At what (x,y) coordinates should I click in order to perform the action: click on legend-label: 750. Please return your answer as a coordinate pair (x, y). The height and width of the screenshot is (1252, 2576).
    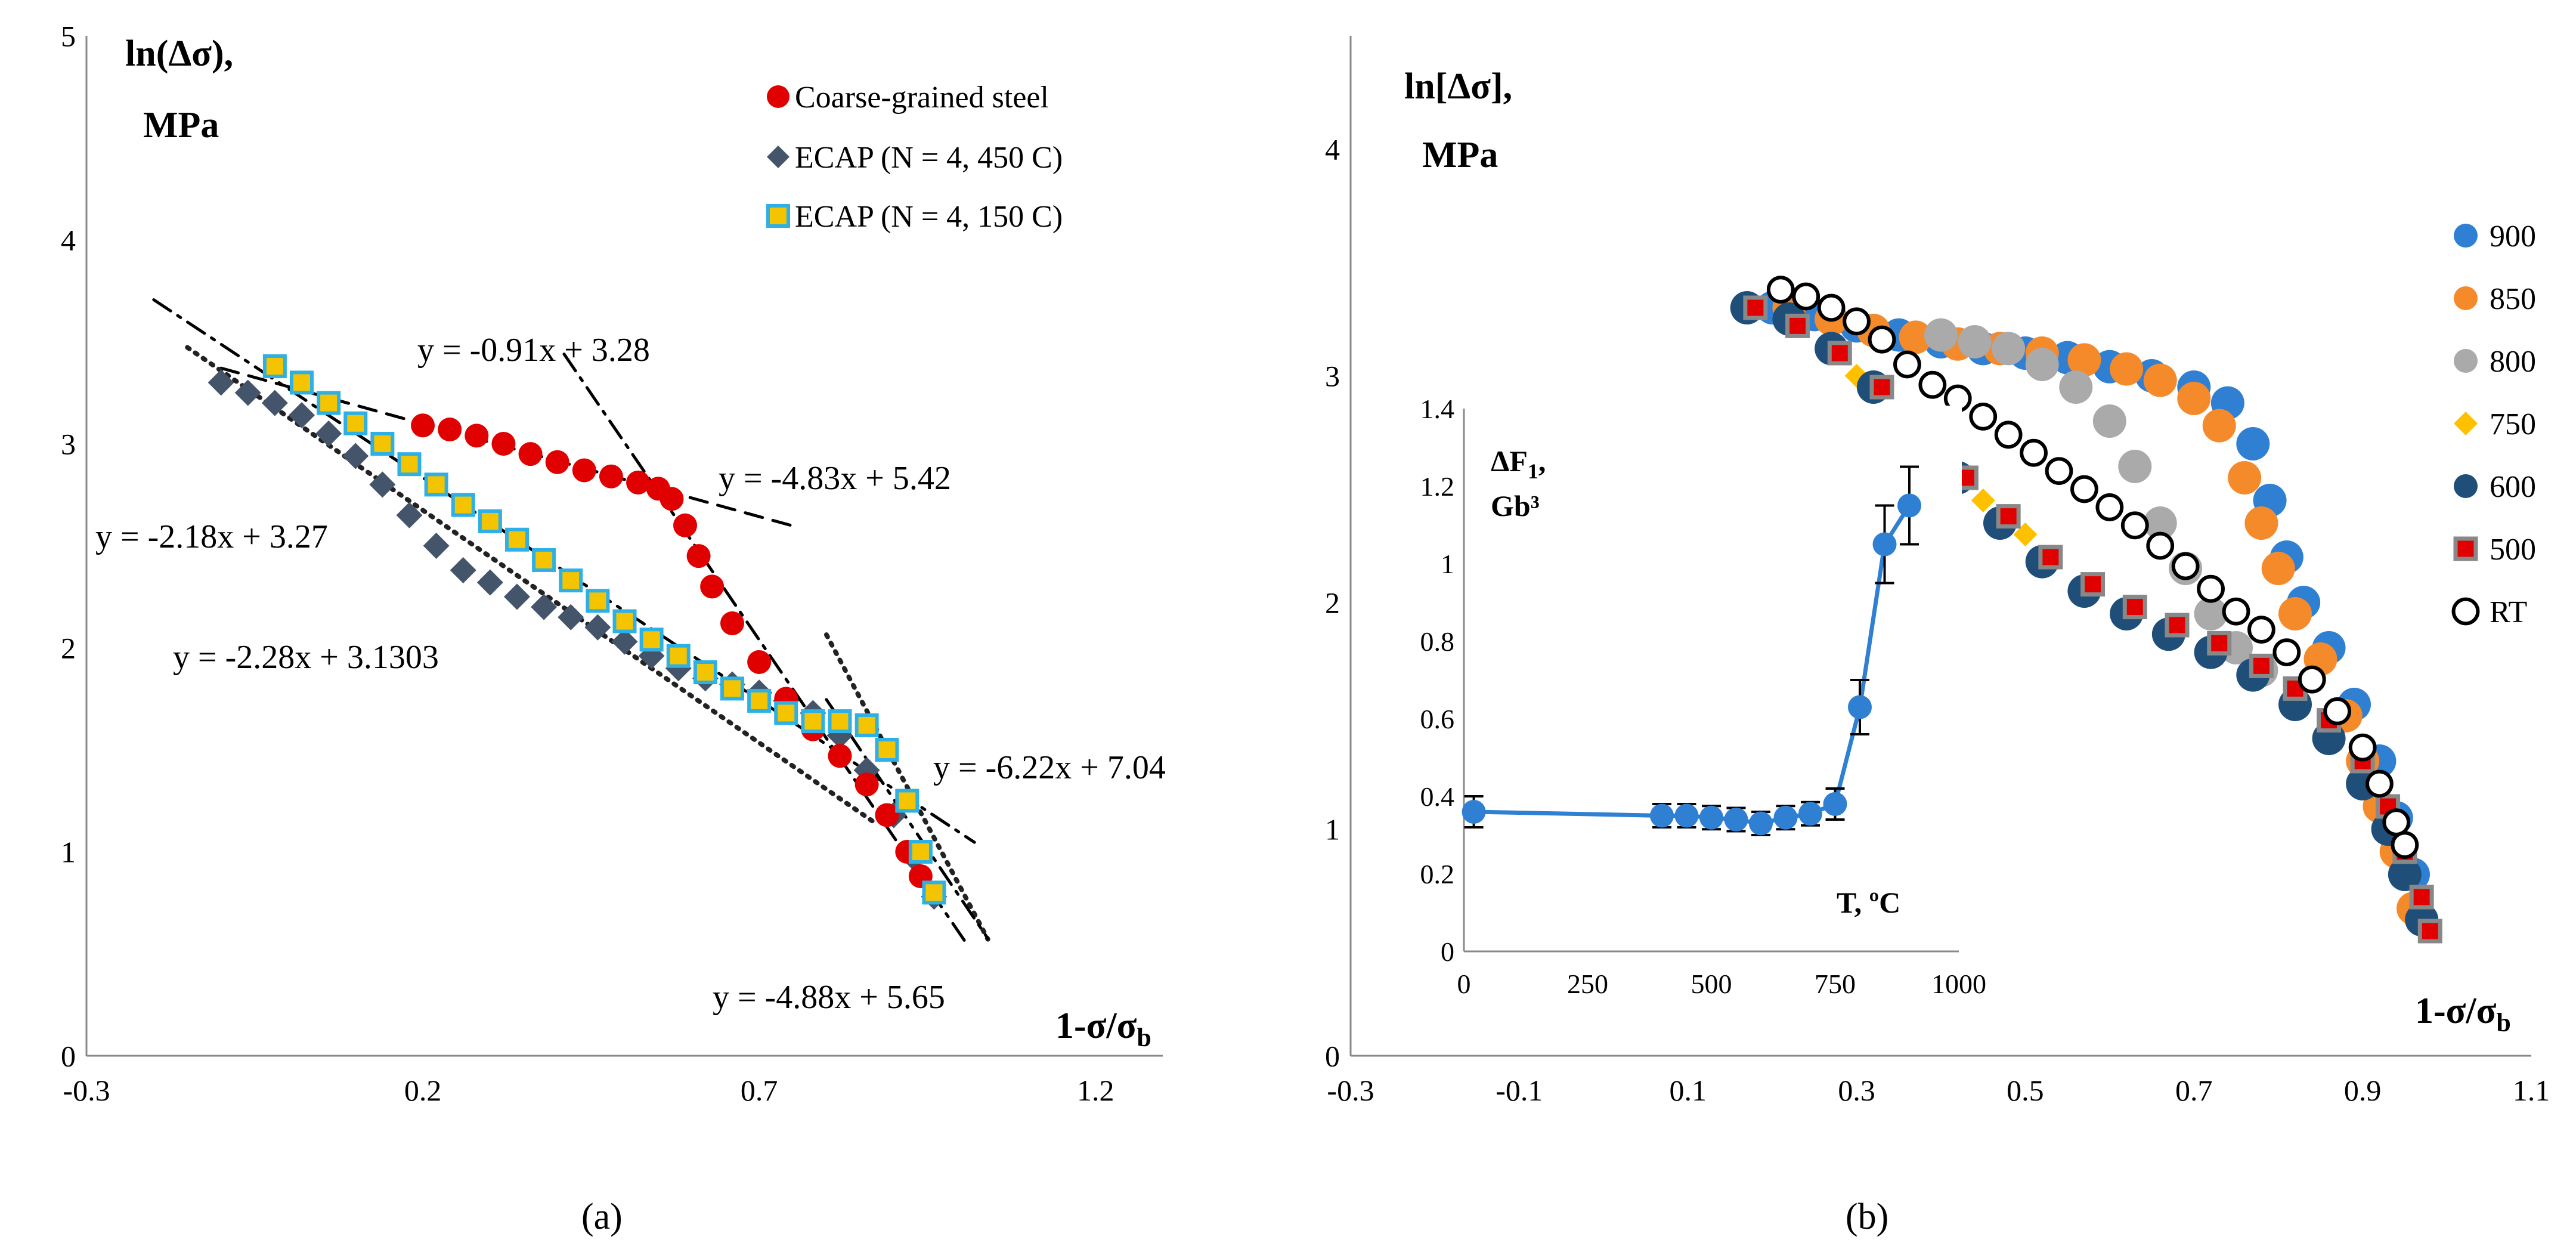
    Looking at the image, I should click on (2513, 424).